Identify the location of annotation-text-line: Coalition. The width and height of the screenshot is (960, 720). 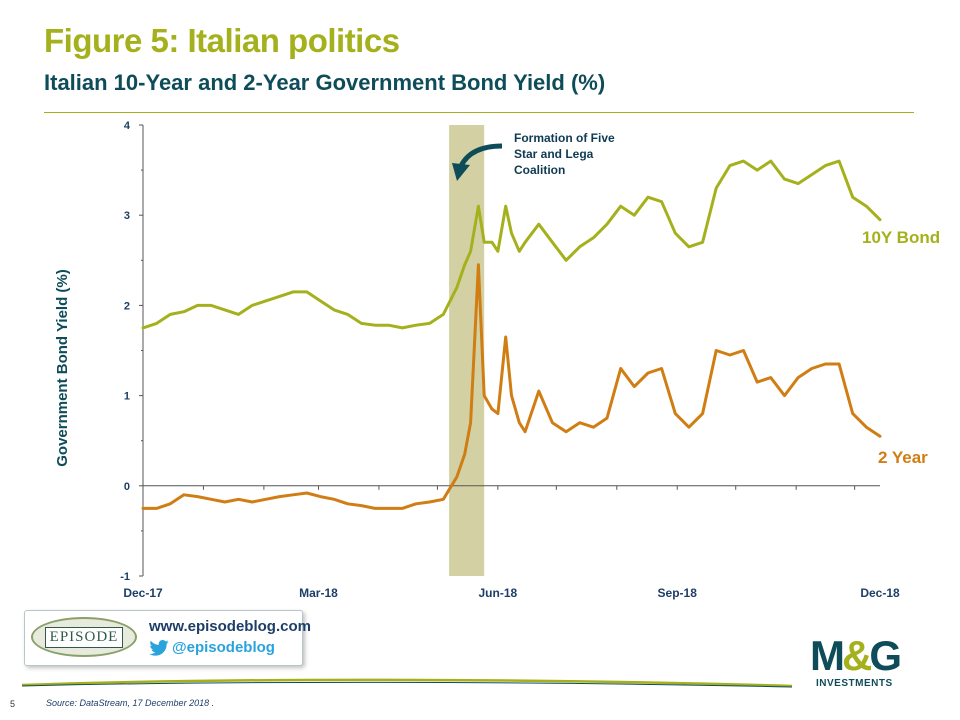
(539, 170).